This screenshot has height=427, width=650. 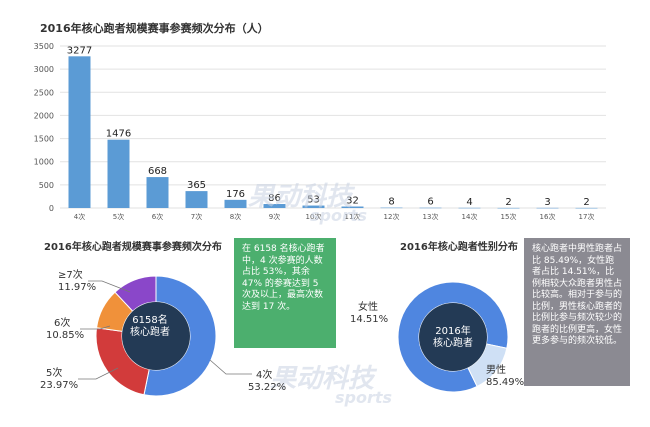 What do you see at coordinates (118, 216) in the screenshot?
I see `x-tick-label-1: 5次` at bounding box center [118, 216].